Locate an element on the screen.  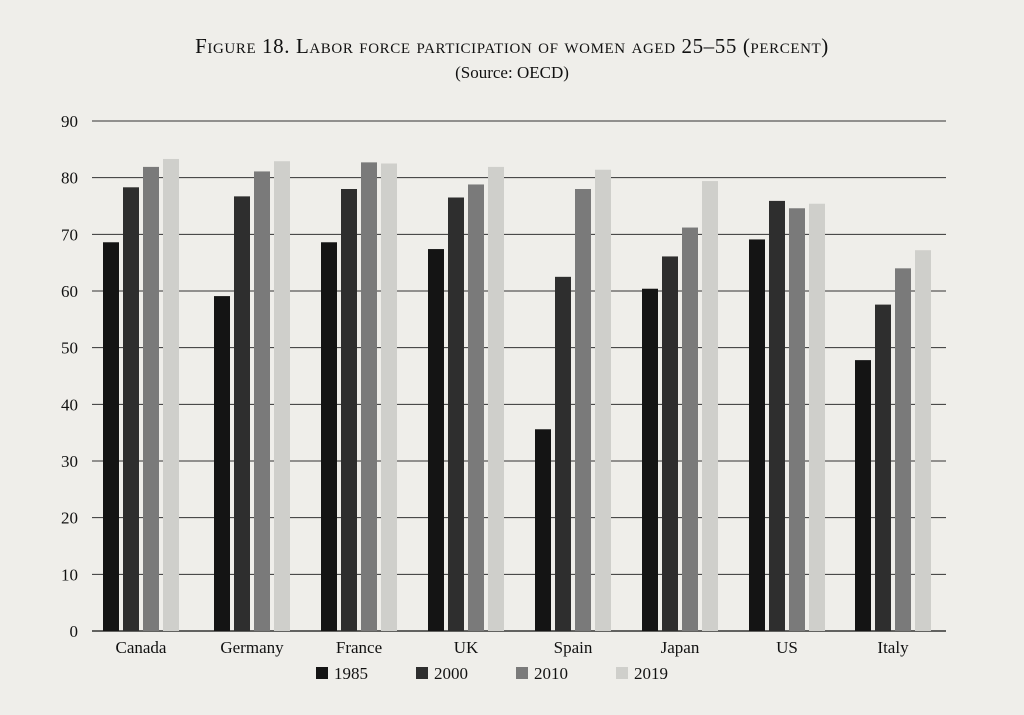
y-tick-label: 70 is located at coordinates (69, 234).